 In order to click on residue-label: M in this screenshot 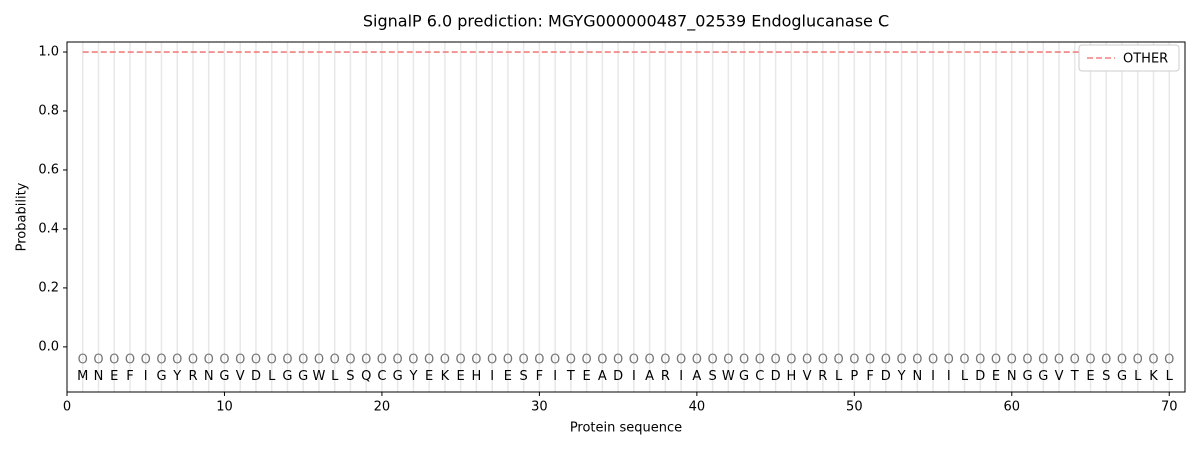, I will do `click(82, 376)`.